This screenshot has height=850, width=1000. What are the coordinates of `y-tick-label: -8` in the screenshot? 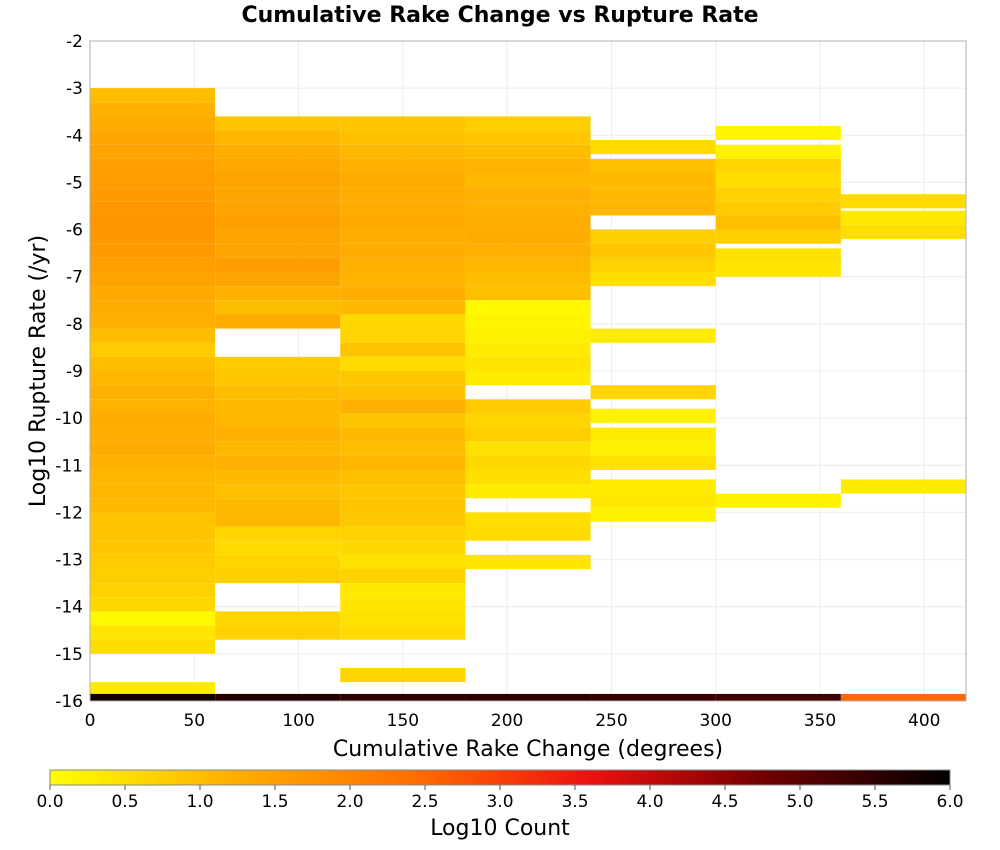 It's located at (74, 325).